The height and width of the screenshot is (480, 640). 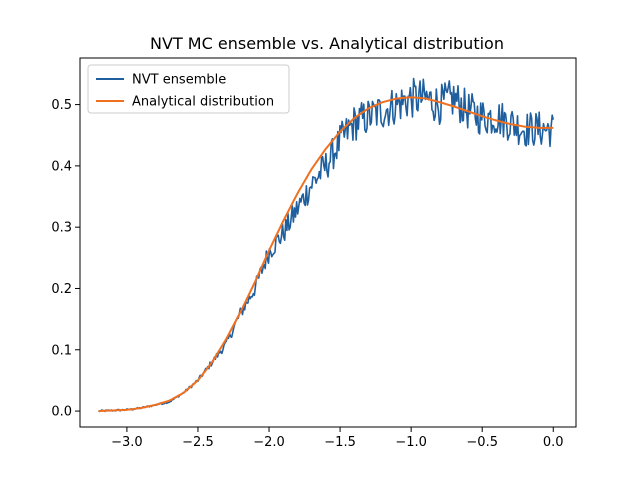 What do you see at coordinates (553, 442) in the screenshot?
I see `x-tick-label: 0.0` at bounding box center [553, 442].